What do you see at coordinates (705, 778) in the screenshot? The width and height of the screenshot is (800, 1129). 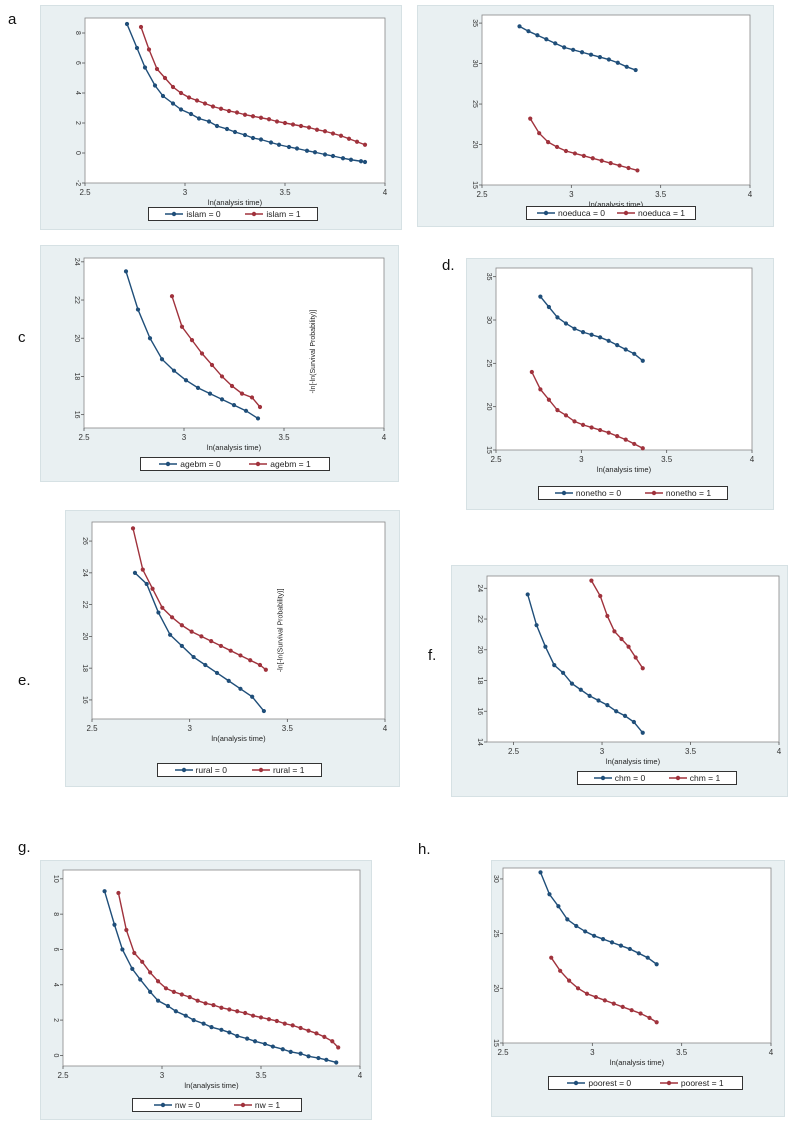 I see `legend-label: chm = 1` at bounding box center [705, 778].